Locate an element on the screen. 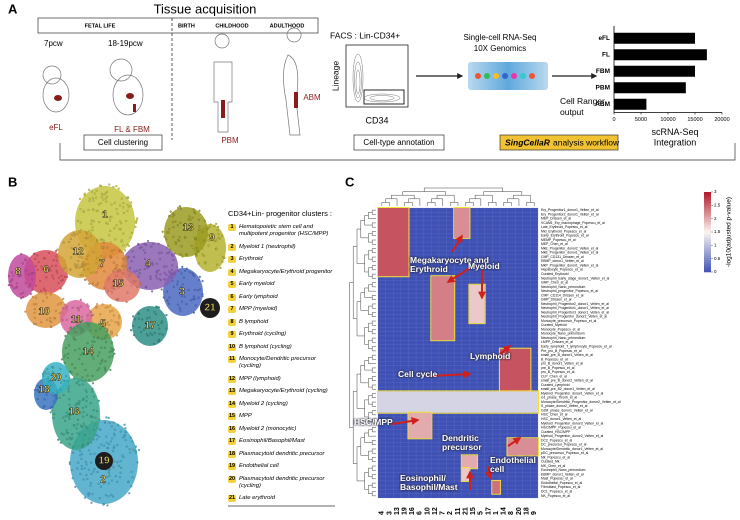 This screenshot has height=520, width=740. workflow-line is located at coordinates (397, 152).